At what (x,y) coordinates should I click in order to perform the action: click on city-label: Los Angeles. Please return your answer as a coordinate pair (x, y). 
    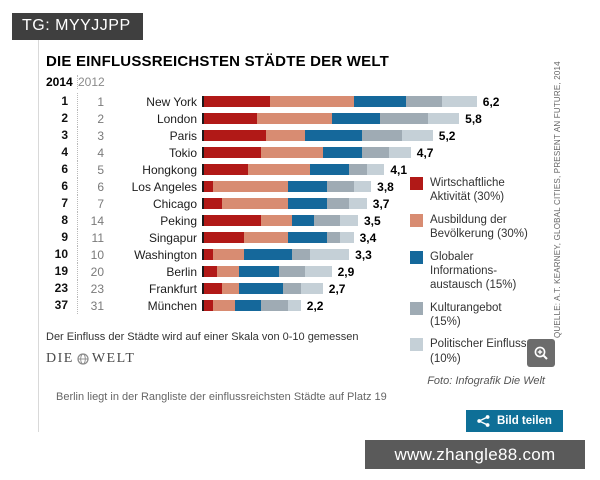
    Looking at the image, I should click on (164, 186).